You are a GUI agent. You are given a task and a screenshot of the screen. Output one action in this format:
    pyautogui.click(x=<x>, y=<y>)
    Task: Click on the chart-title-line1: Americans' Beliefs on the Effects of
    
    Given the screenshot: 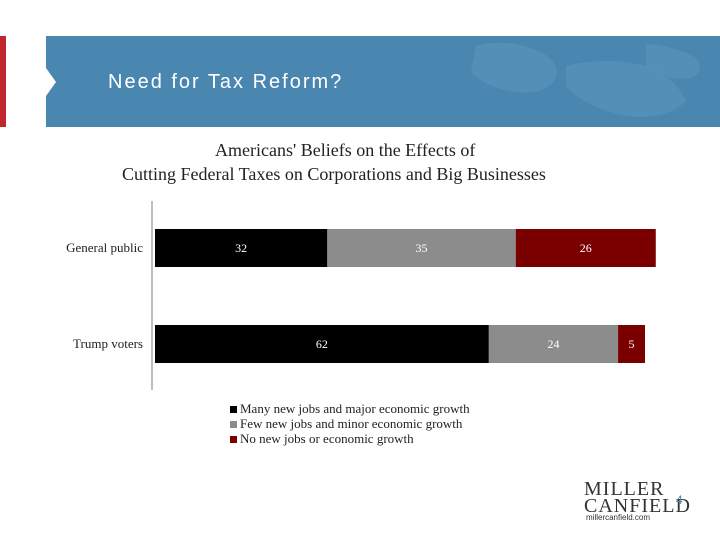 What is the action you would take?
    pyautogui.click(x=345, y=150)
    